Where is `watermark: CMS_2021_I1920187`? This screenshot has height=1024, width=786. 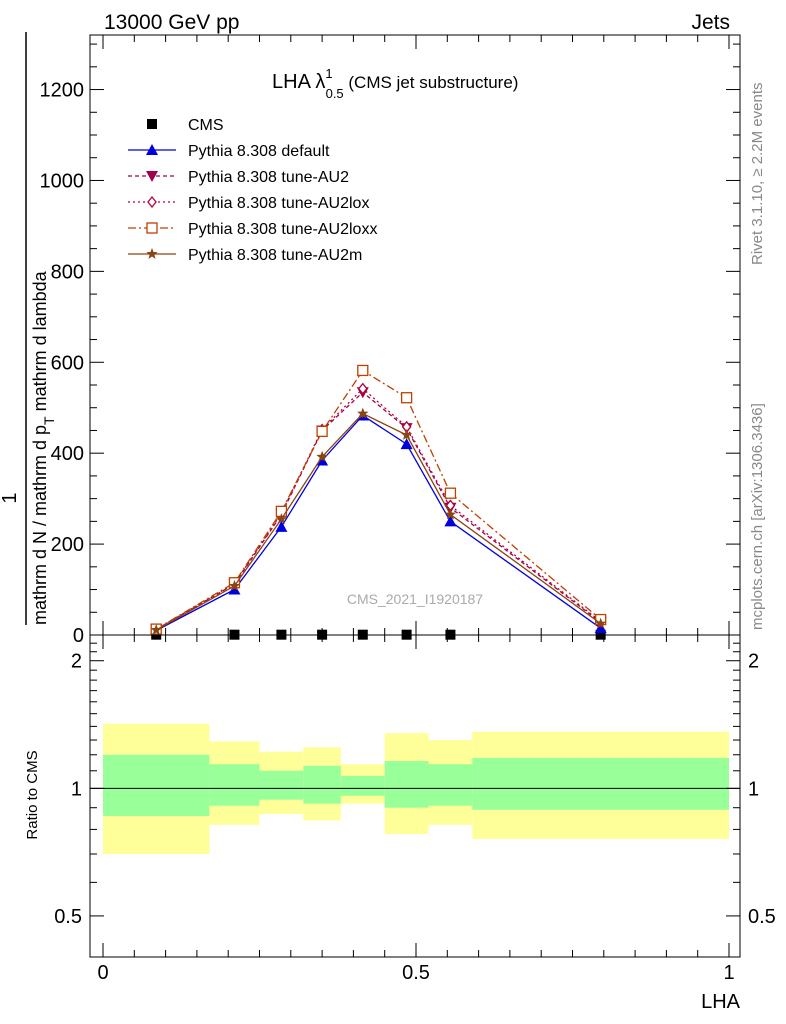
watermark: CMS_2021_I1920187 is located at coordinates (415, 599).